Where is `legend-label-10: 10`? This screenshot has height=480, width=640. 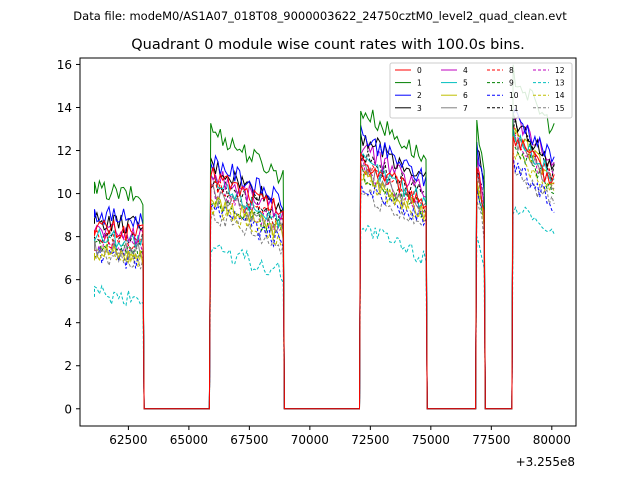
legend-label-10: 10 is located at coordinates (514, 95).